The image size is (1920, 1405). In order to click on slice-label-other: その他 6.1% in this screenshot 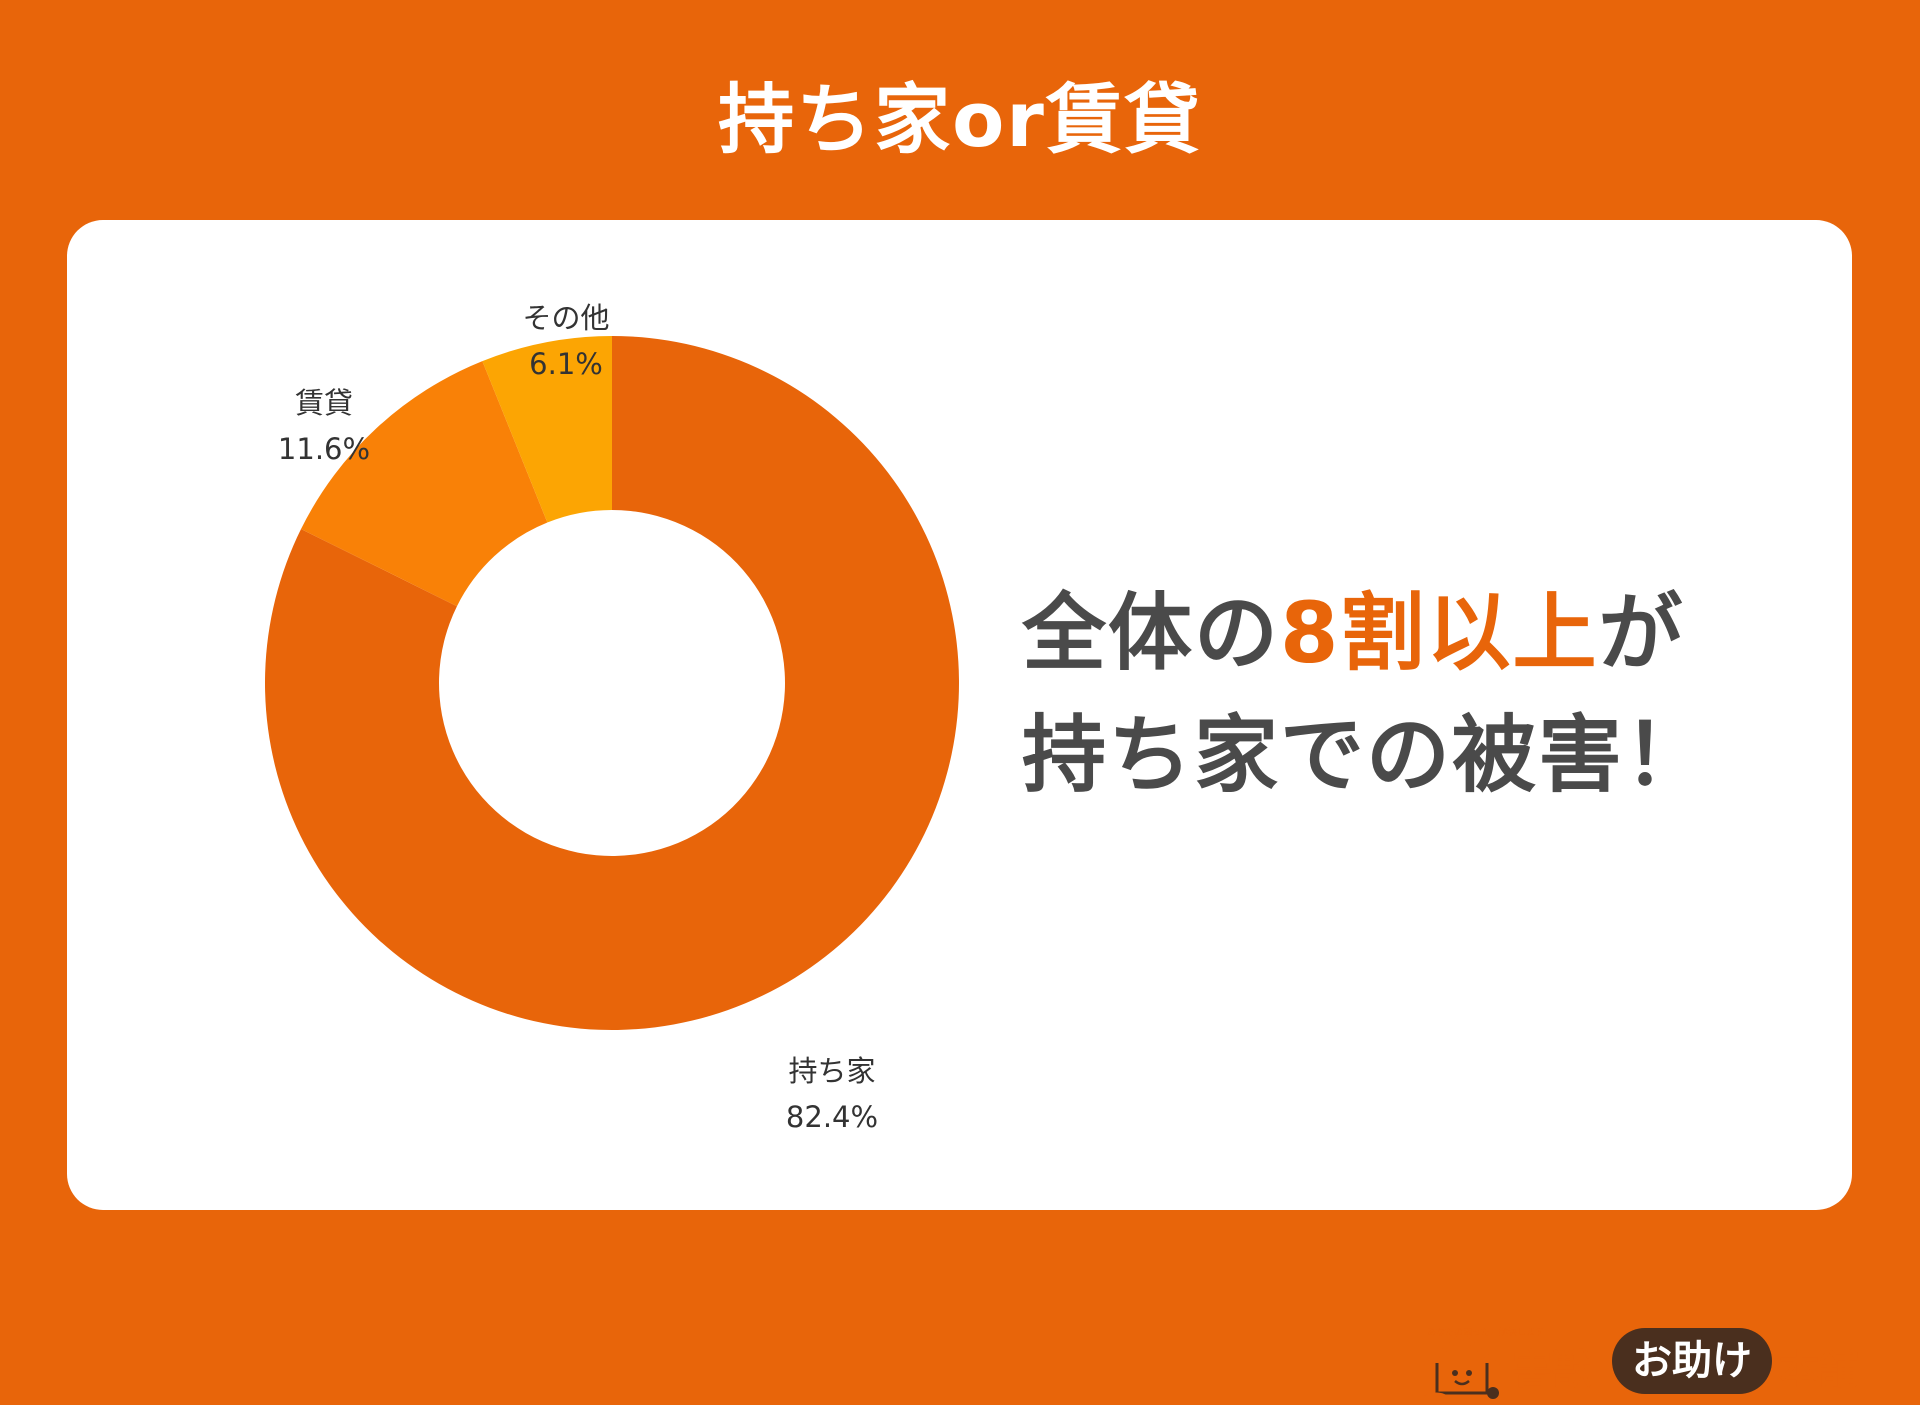, I will do `click(566, 341)`.